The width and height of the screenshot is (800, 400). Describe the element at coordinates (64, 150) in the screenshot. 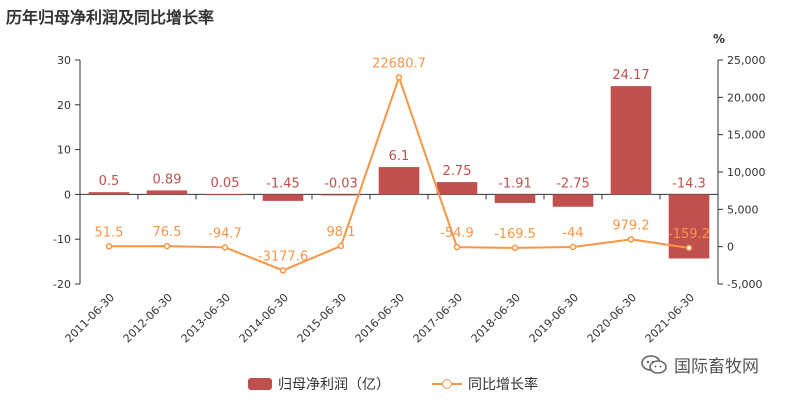

I see `left-axis-tick-label: 10` at that location.